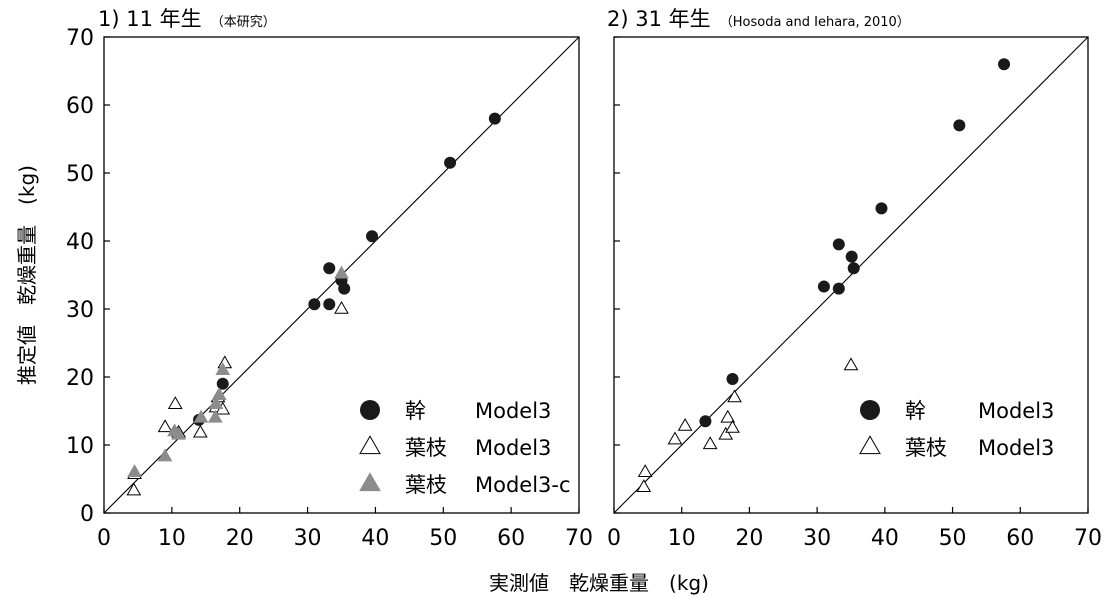  I want to click on panel-1-y-tick-label: 0, so click(87, 514).